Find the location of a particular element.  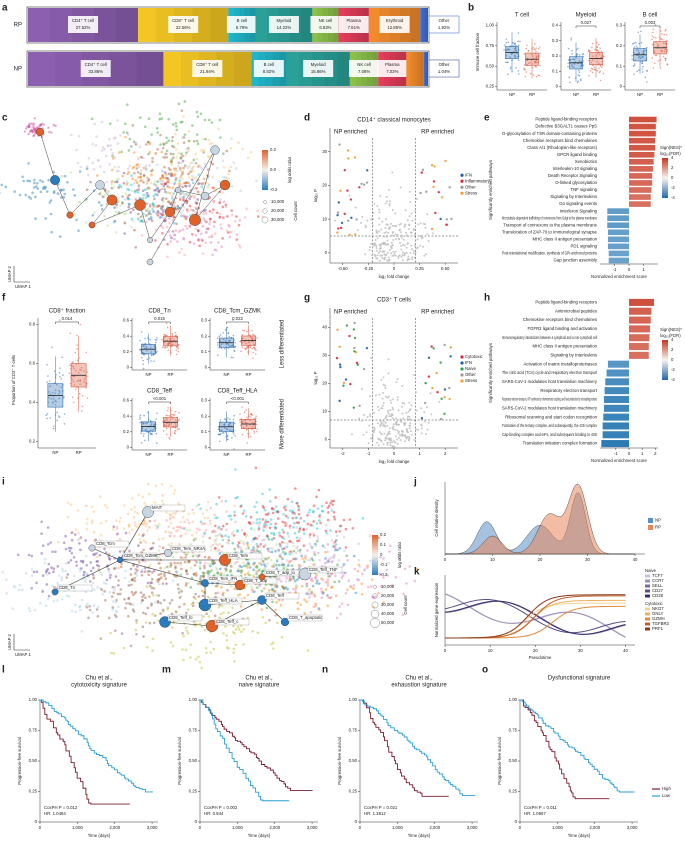

colorbar-tick: -0.2 is located at coordinates (384, 574).